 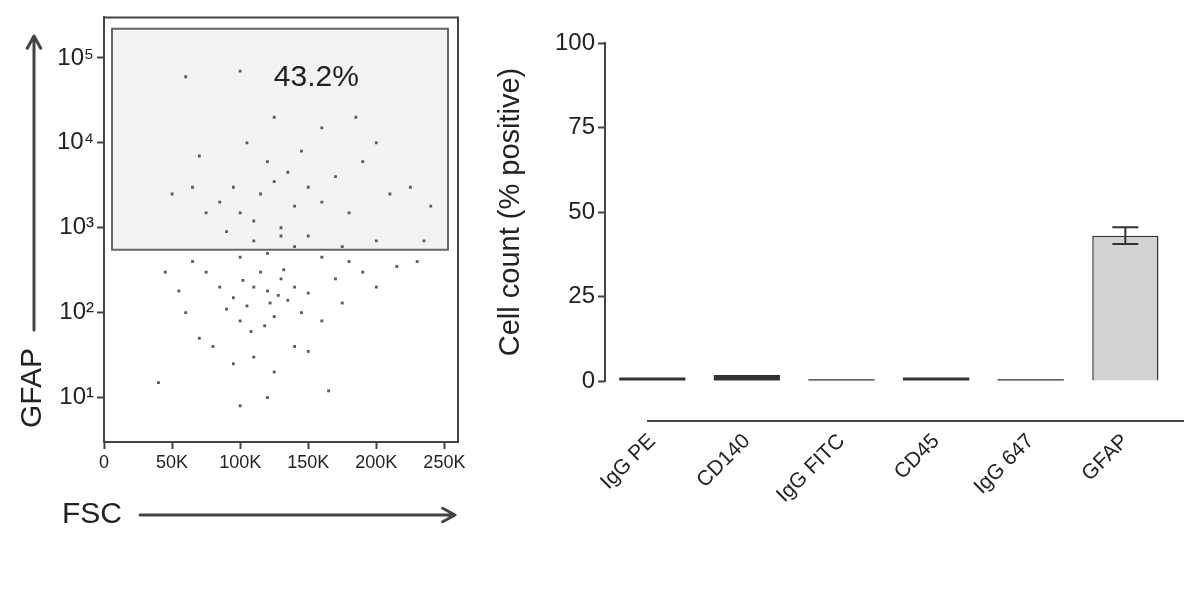 I want to click on y-tick-label: 10¹, so click(x=77, y=396).